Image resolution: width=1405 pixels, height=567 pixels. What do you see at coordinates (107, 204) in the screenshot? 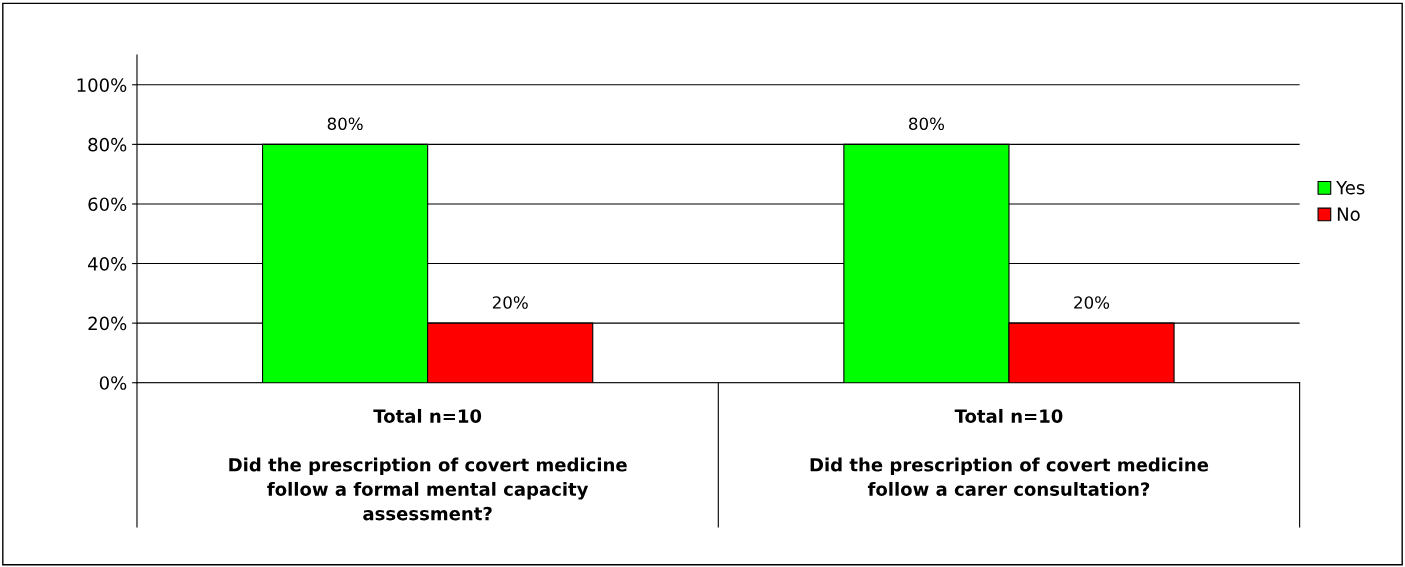
I see `y-tick-label: 60%` at bounding box center [107, 204].